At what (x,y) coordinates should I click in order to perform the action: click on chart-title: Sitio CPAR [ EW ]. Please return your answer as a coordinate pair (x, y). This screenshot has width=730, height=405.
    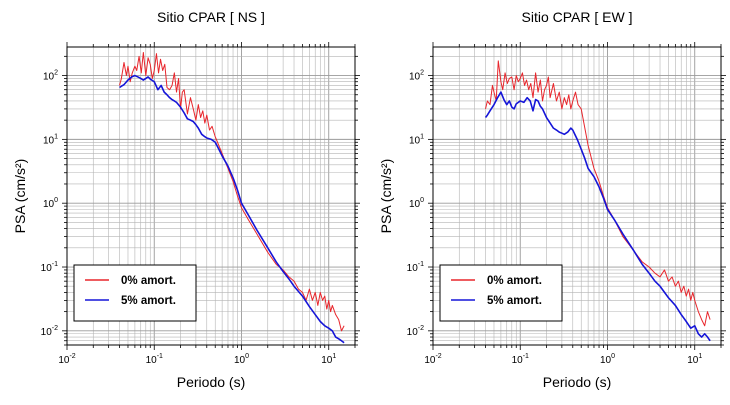
    Looking at the image, I should click on (577, 17).